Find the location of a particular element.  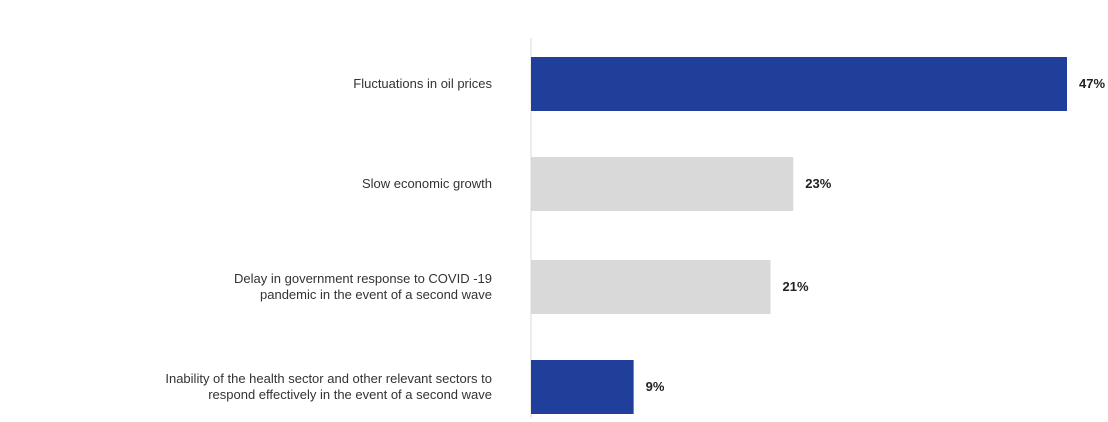

data-label-0: 47% is located at coordinates (1092, 83).